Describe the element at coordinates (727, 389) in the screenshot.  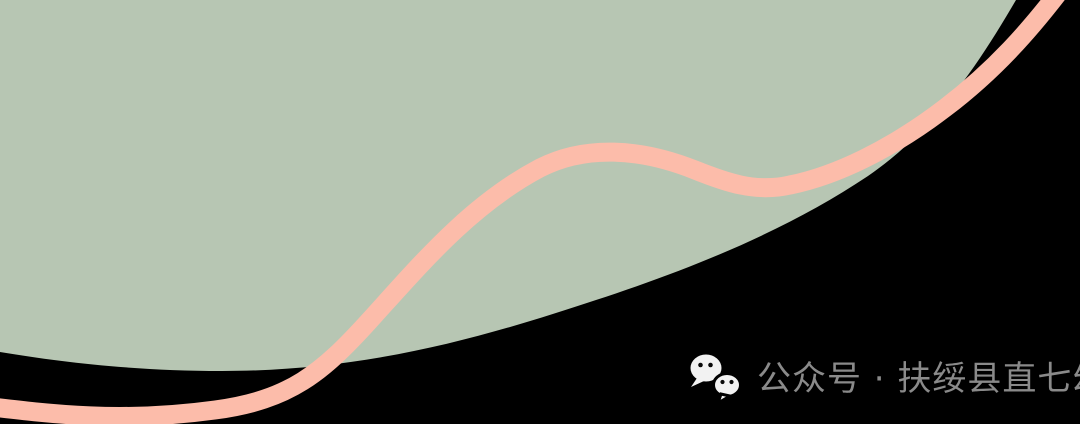
I see `wechat-small-bubble` at that location.